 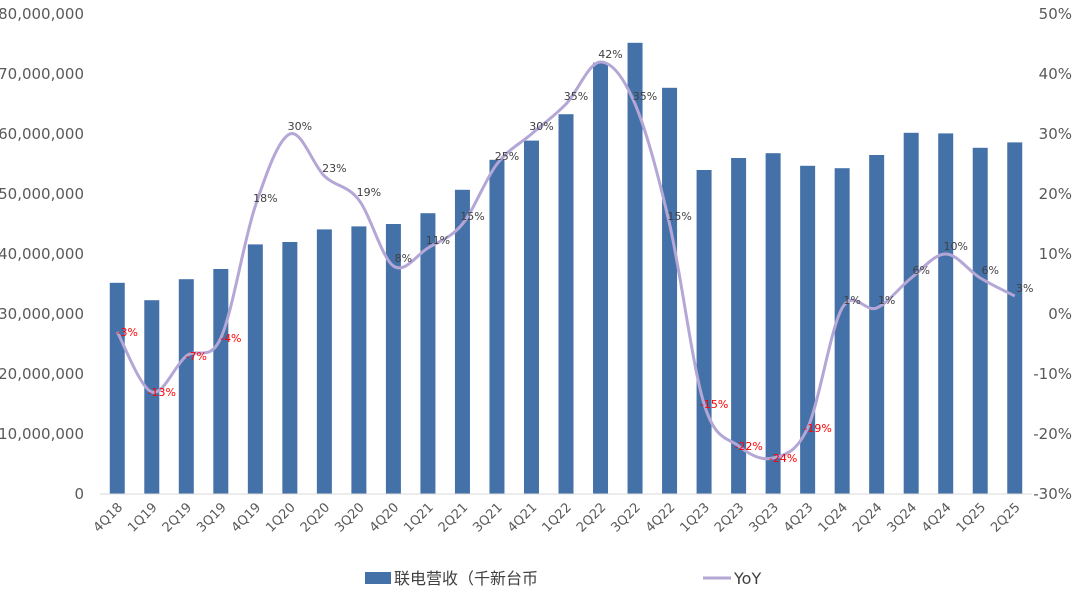 What do you see at coordinates (625, 517) in the screenshot?
I see `x-tick-label: 3Q22` at bounding box center [625, 517].